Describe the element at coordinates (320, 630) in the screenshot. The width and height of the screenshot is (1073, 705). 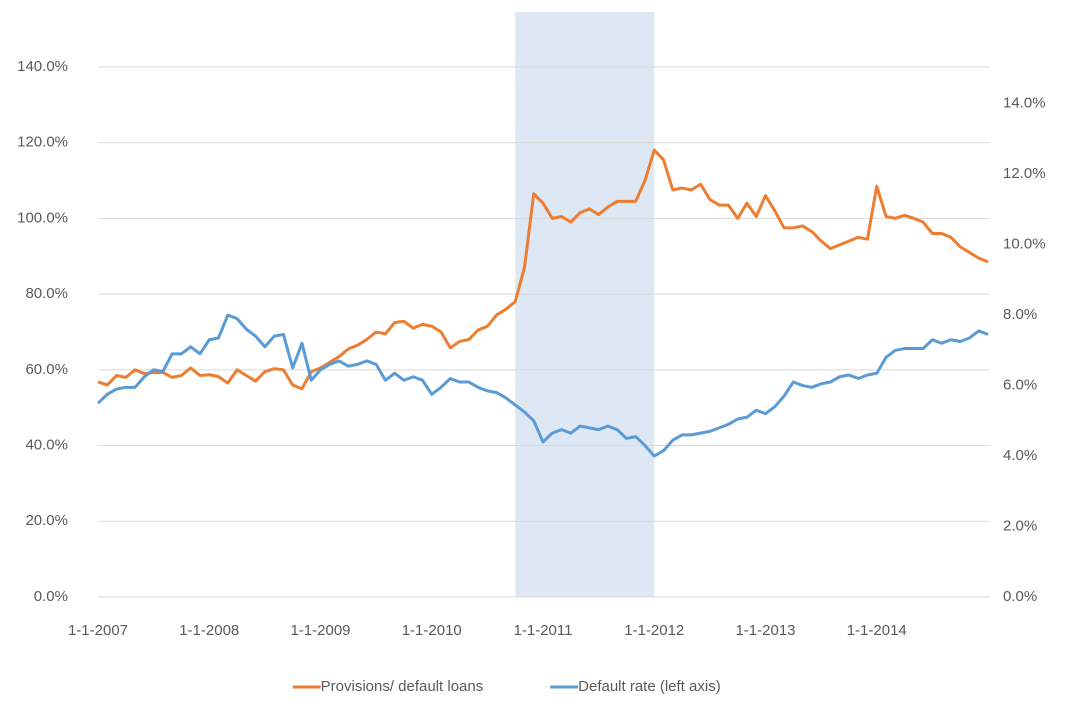
I see `x-tick-label: 1-1-2009` at that location.